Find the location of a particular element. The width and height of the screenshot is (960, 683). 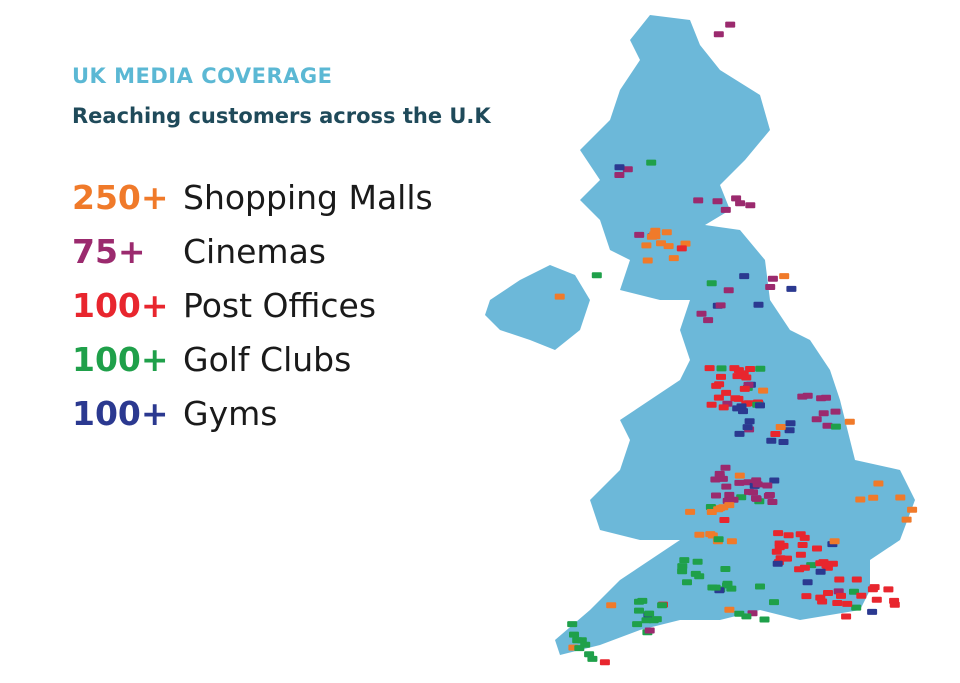

label: Shopping Malls is located at coordinates (308, 197).